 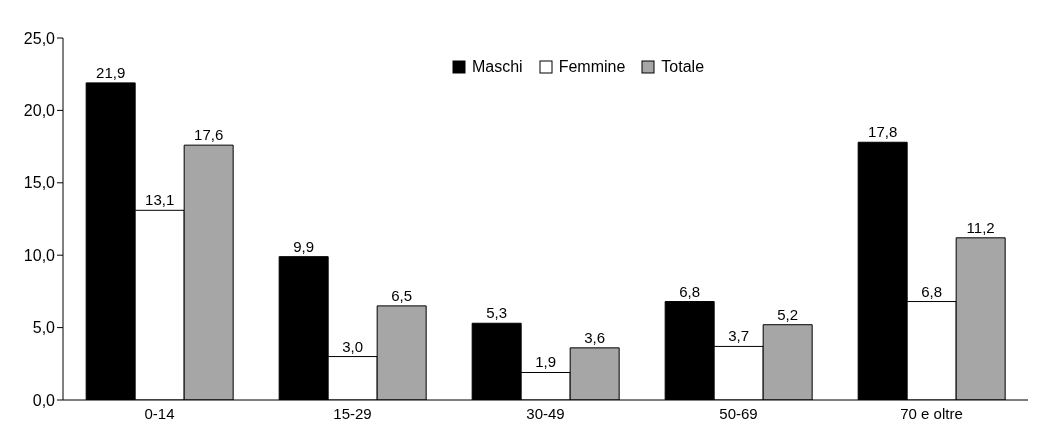 I want to click on data-label: 11,2, so click(x=980, y=227).